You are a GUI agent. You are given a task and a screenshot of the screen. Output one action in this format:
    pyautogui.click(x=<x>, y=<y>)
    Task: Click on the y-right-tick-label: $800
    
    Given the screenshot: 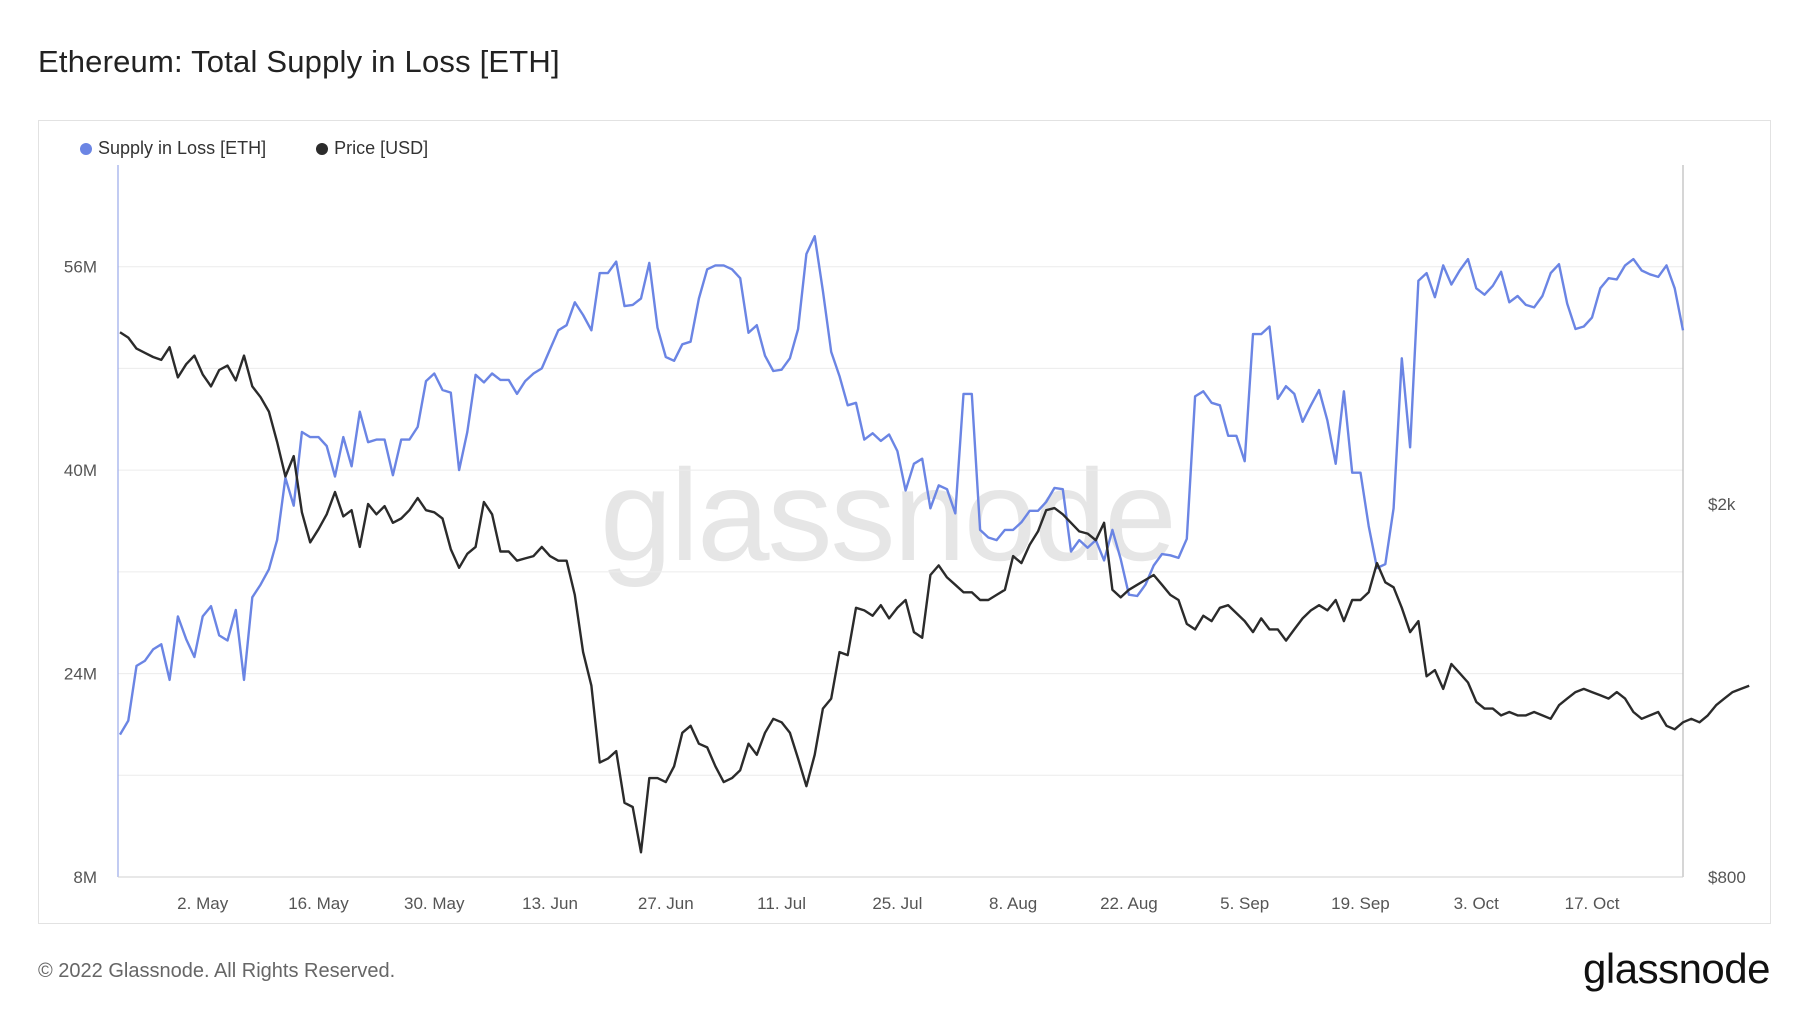 What is the action you would take?
    pyautogui.click(x=1727, y=877)
    